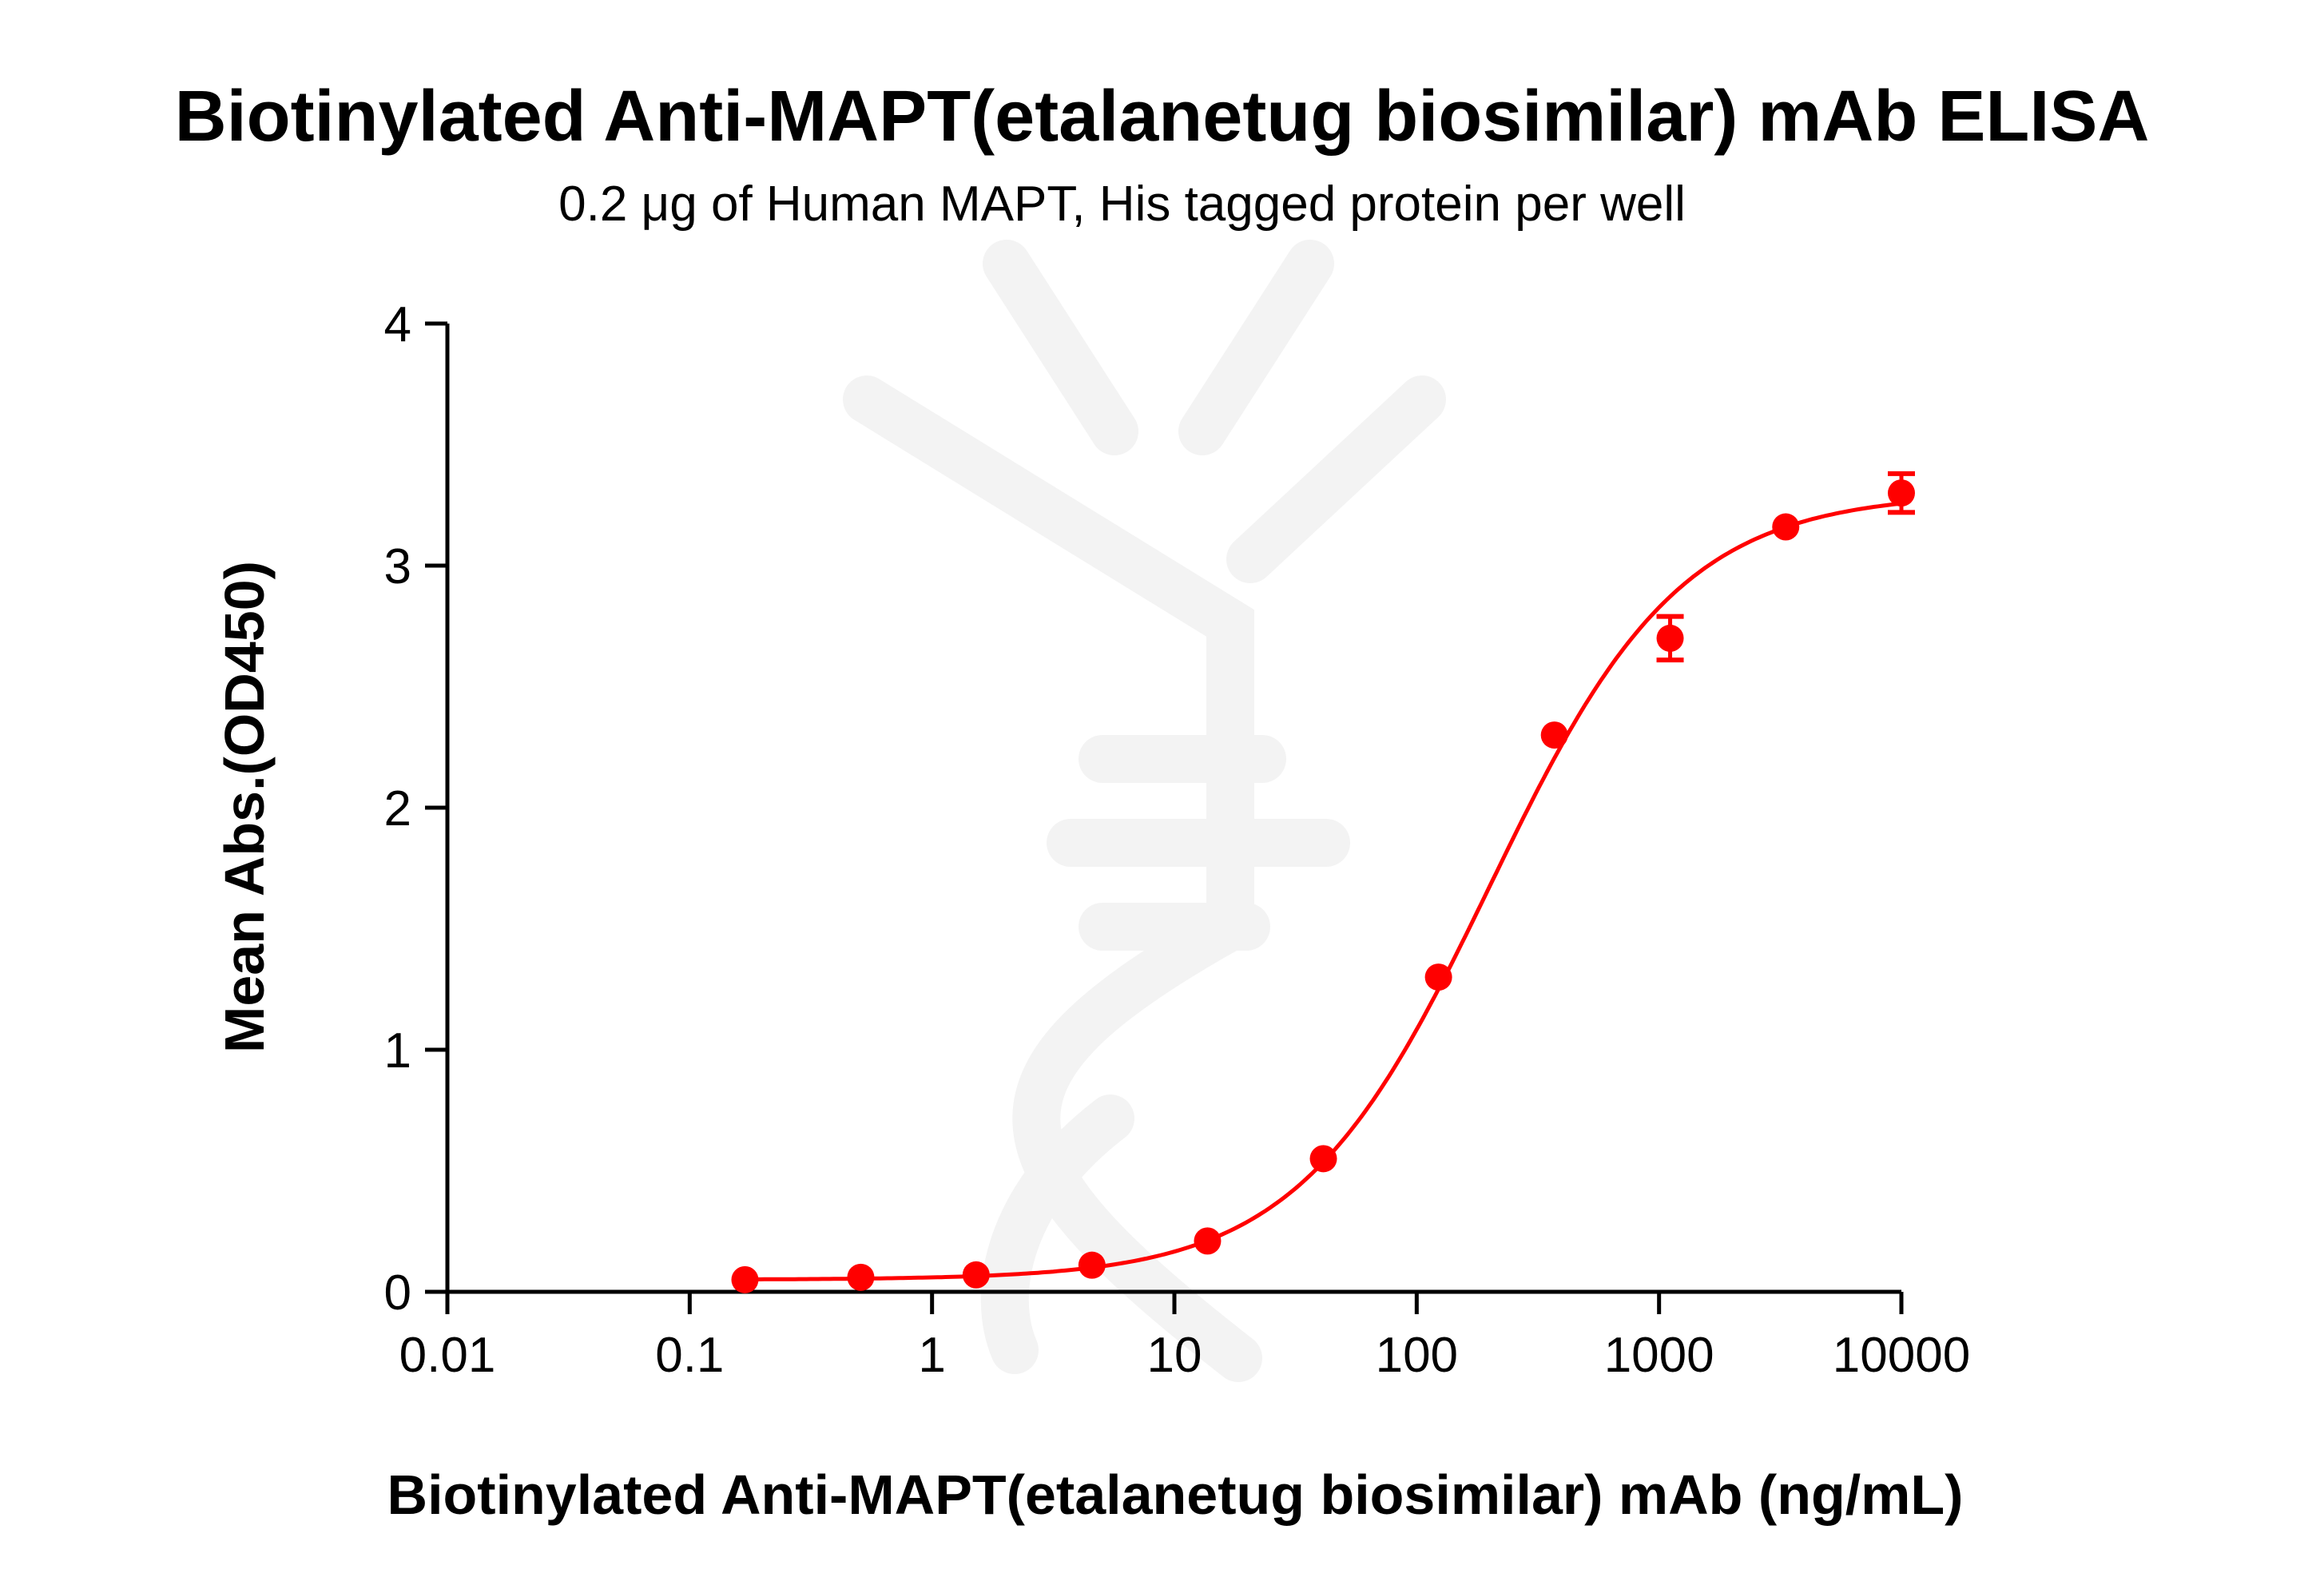  Describe the element at coordinates (1659, 1356) in the screenshot. I see `x-tick-label: 1000` at that location.